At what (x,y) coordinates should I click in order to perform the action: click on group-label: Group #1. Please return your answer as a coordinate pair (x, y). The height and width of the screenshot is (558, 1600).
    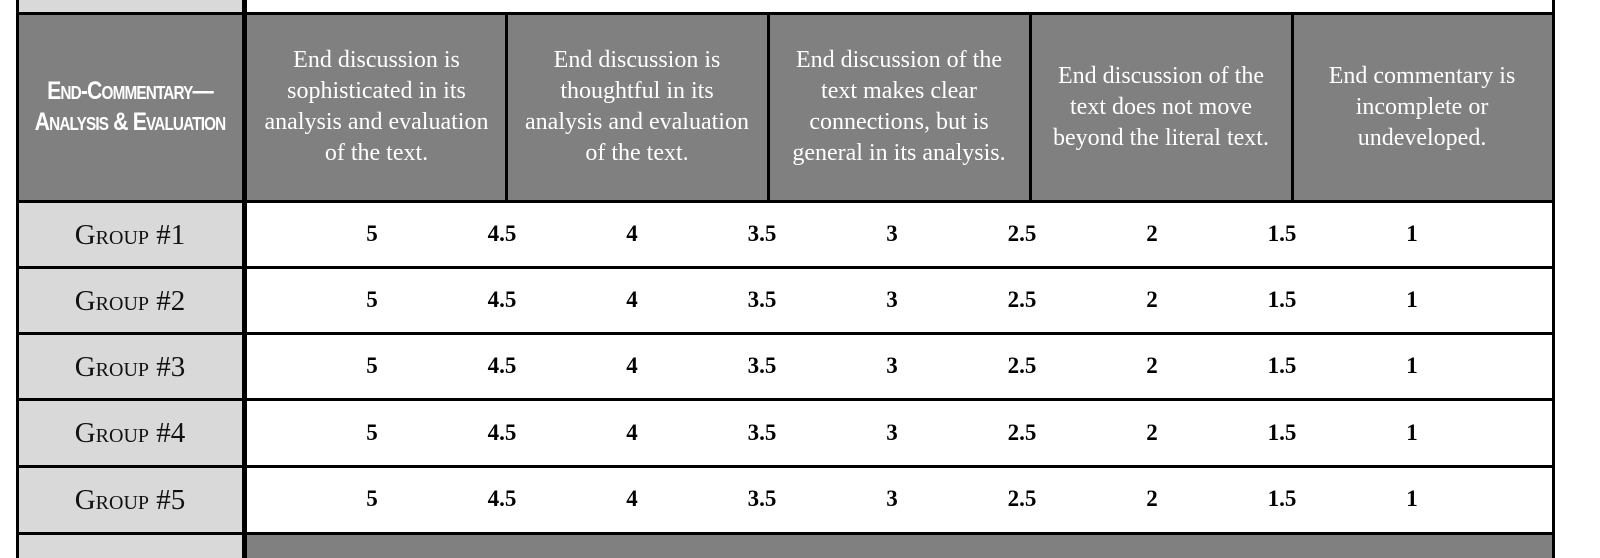
    Looking at the image, I should click on (130, 235).